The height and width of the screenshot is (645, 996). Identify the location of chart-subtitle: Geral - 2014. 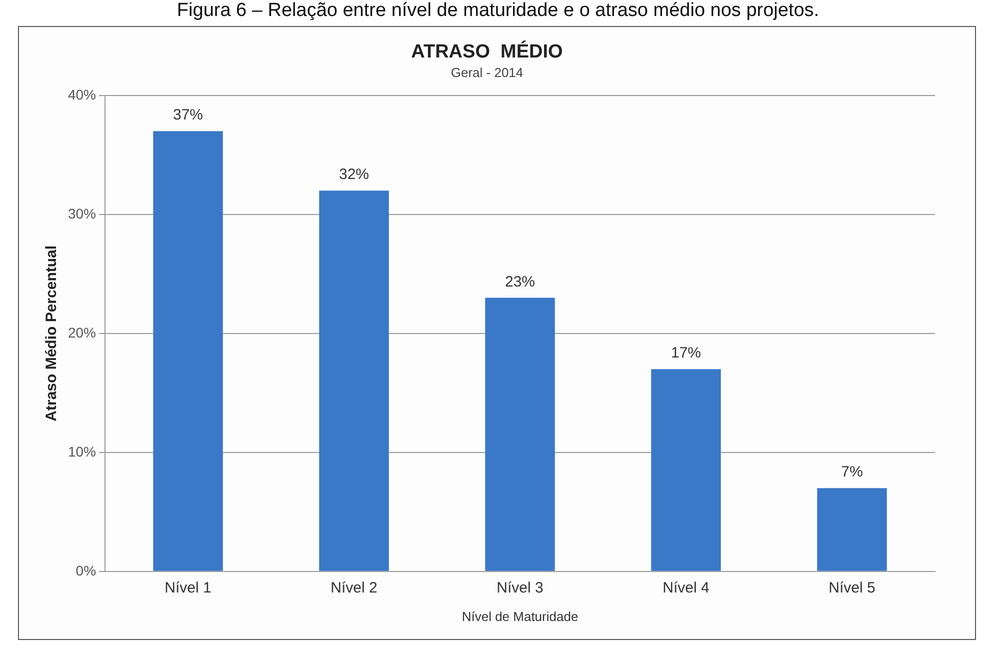
(487, 72).